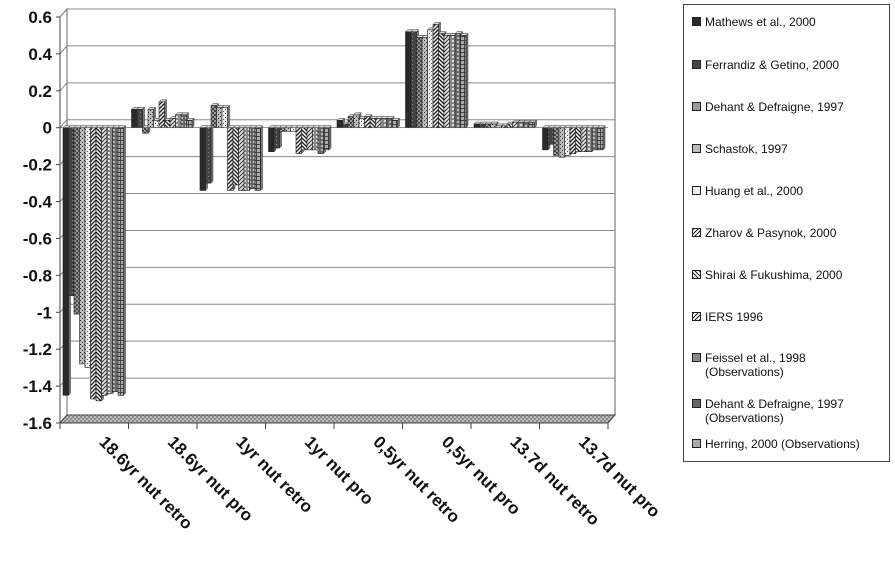 The image size is (895, 583). I want to click on y-tick-label: 0.4, so click(40, 54).